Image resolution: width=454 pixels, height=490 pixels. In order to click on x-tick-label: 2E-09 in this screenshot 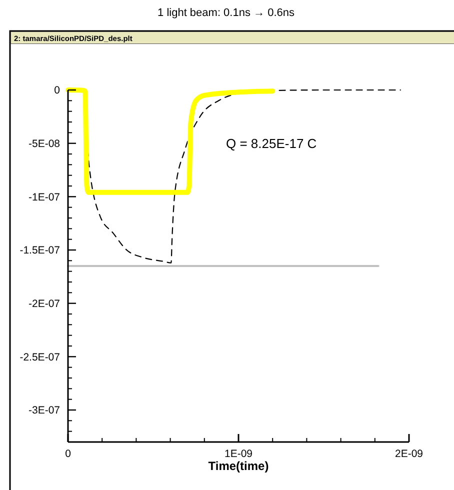, I will do `click(409, 454)`.